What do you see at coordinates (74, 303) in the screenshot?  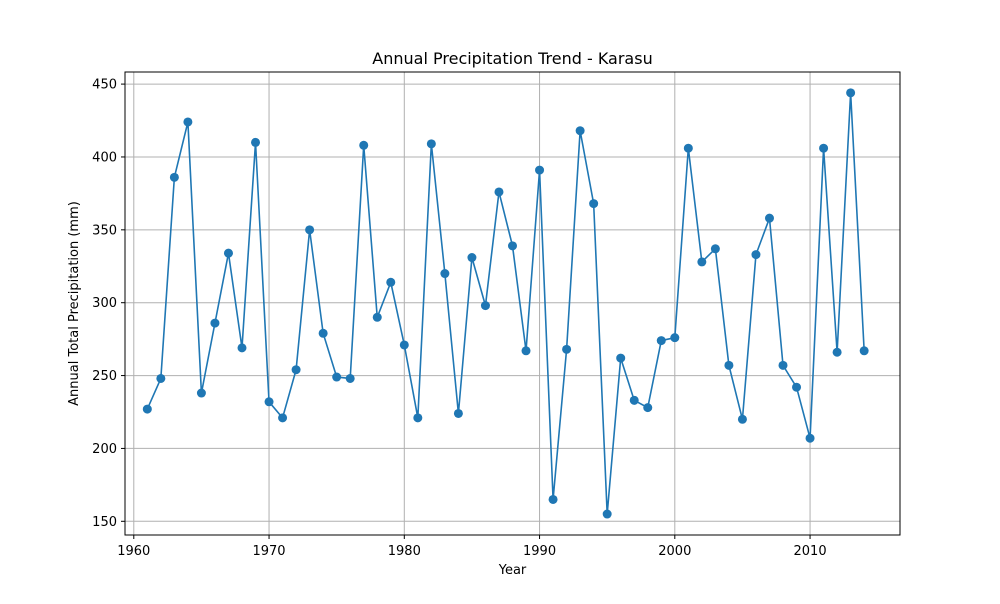 I see `y-axis-label: Annual Total Precipitation (mm)` at bounding box center [74, 303].